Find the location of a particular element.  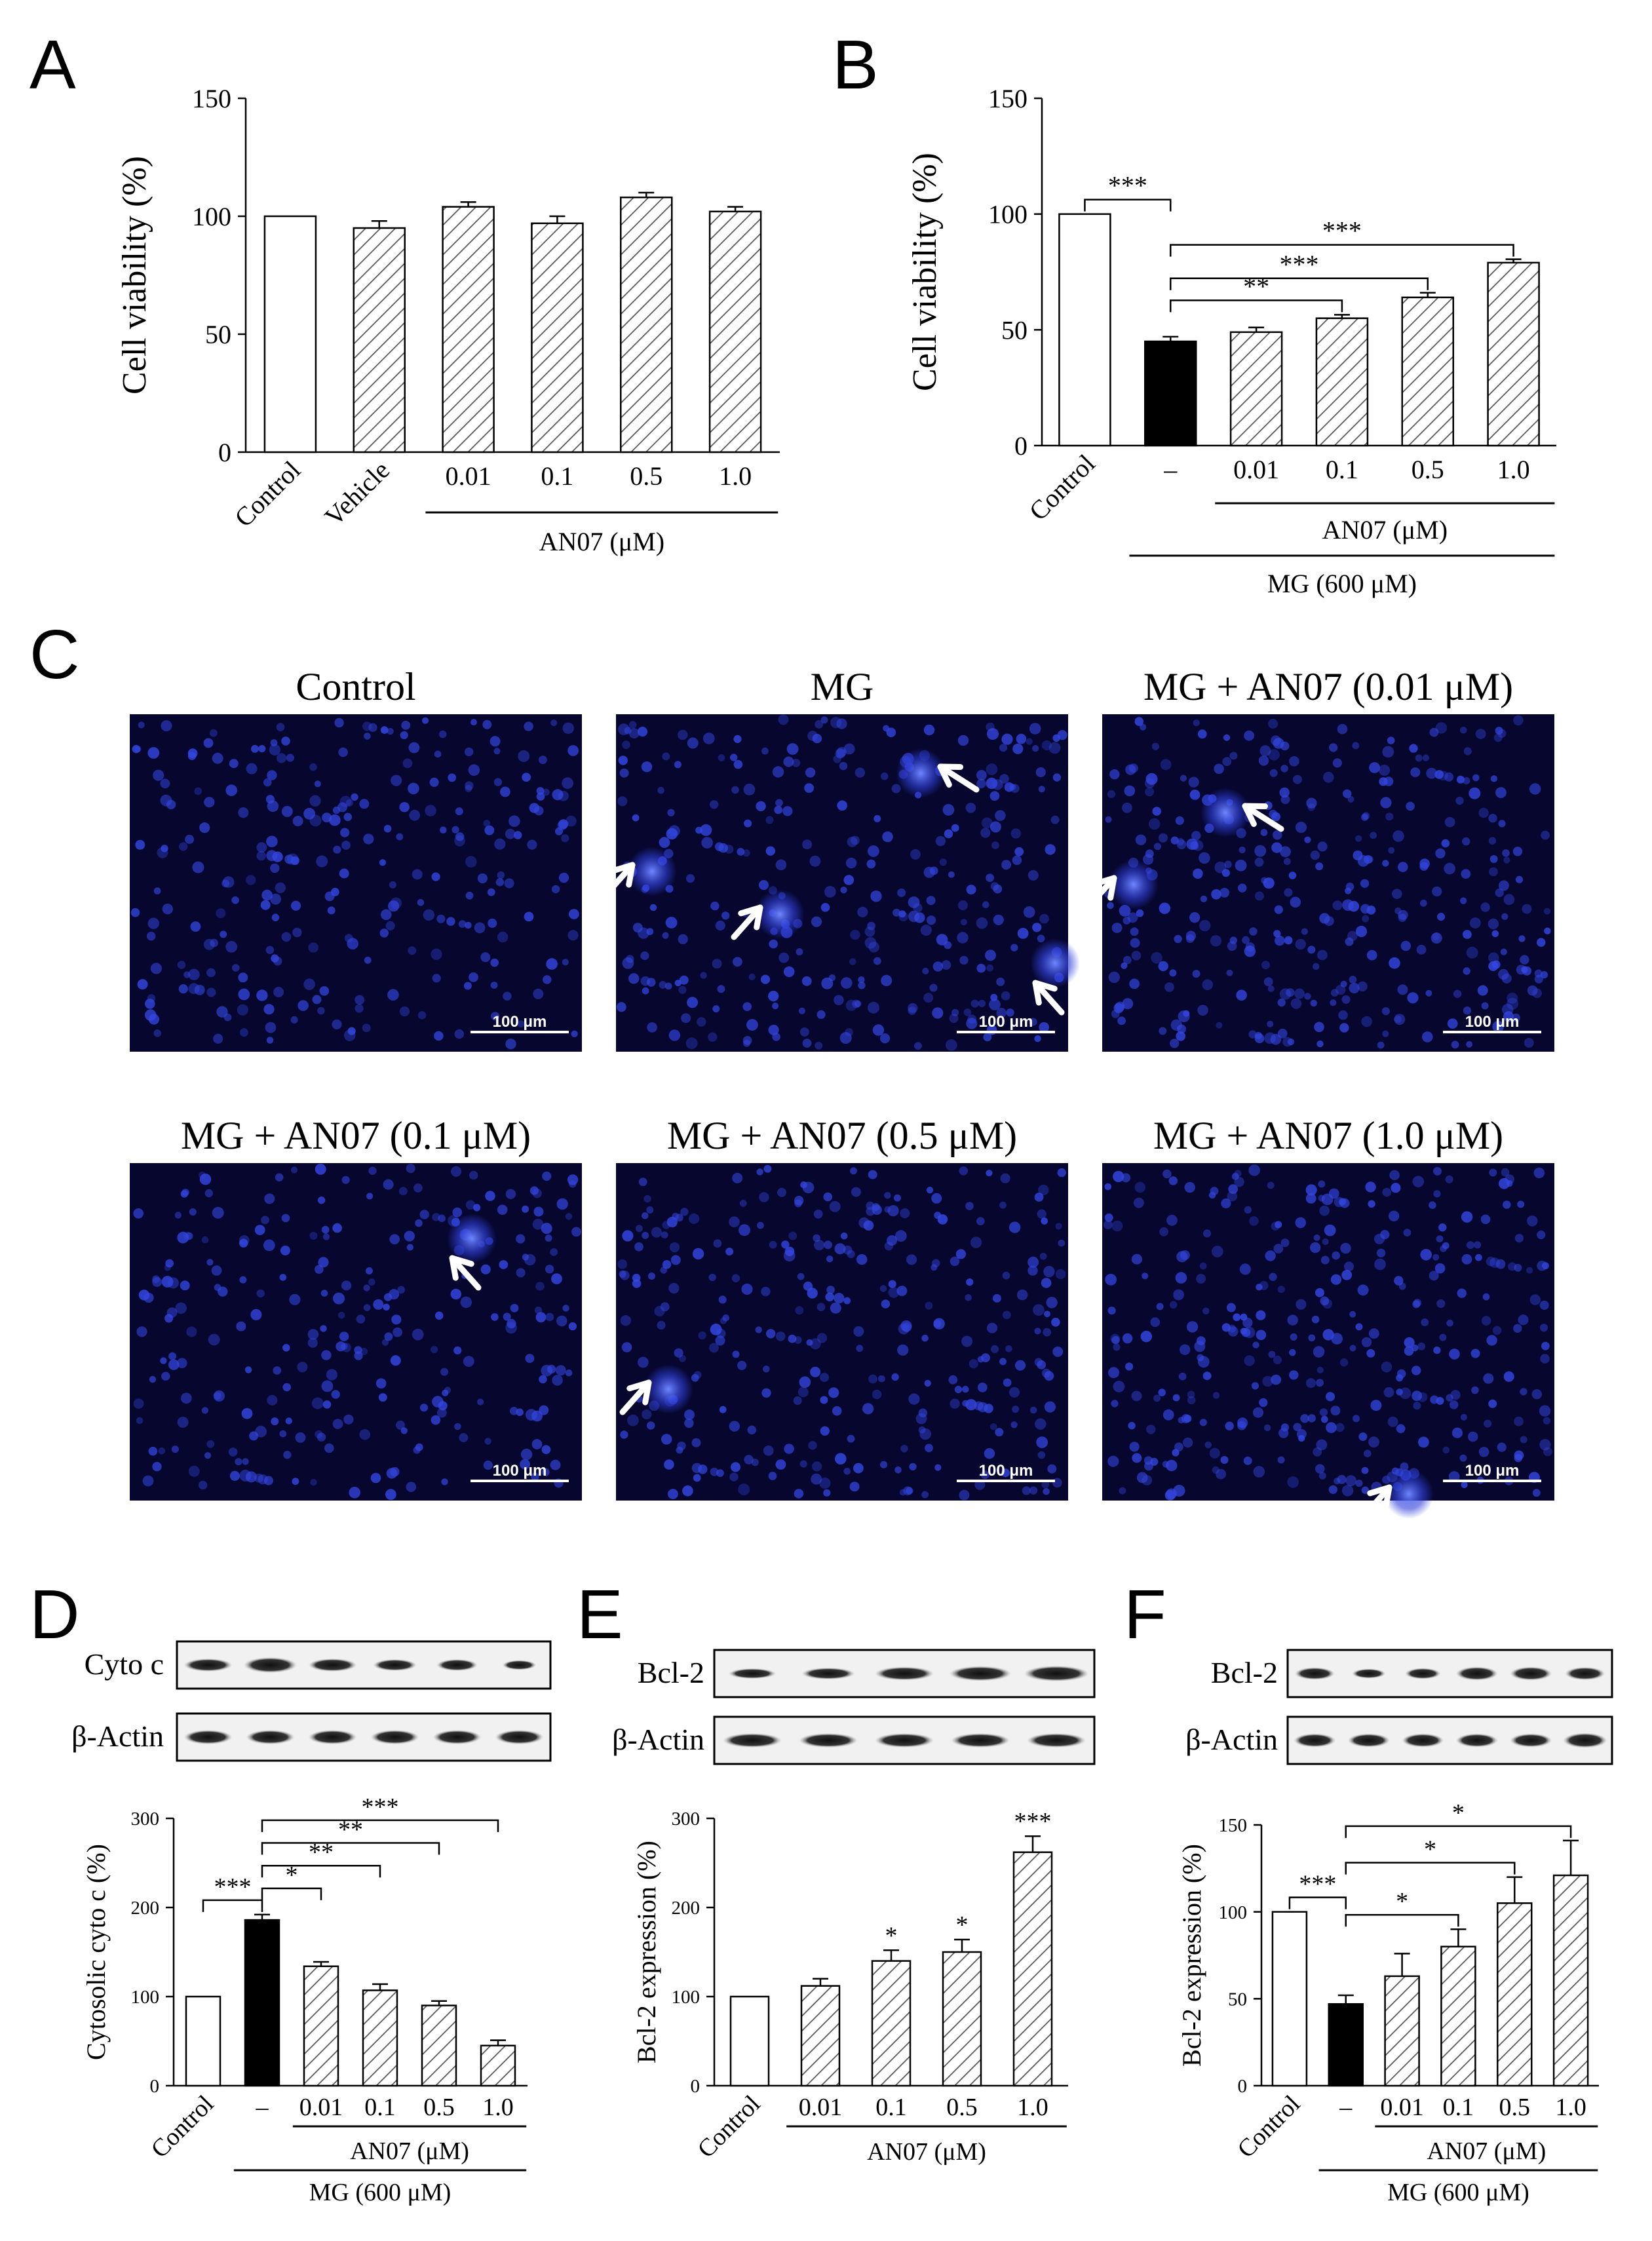

blot-strip is located at coordinates (1449, 1740).